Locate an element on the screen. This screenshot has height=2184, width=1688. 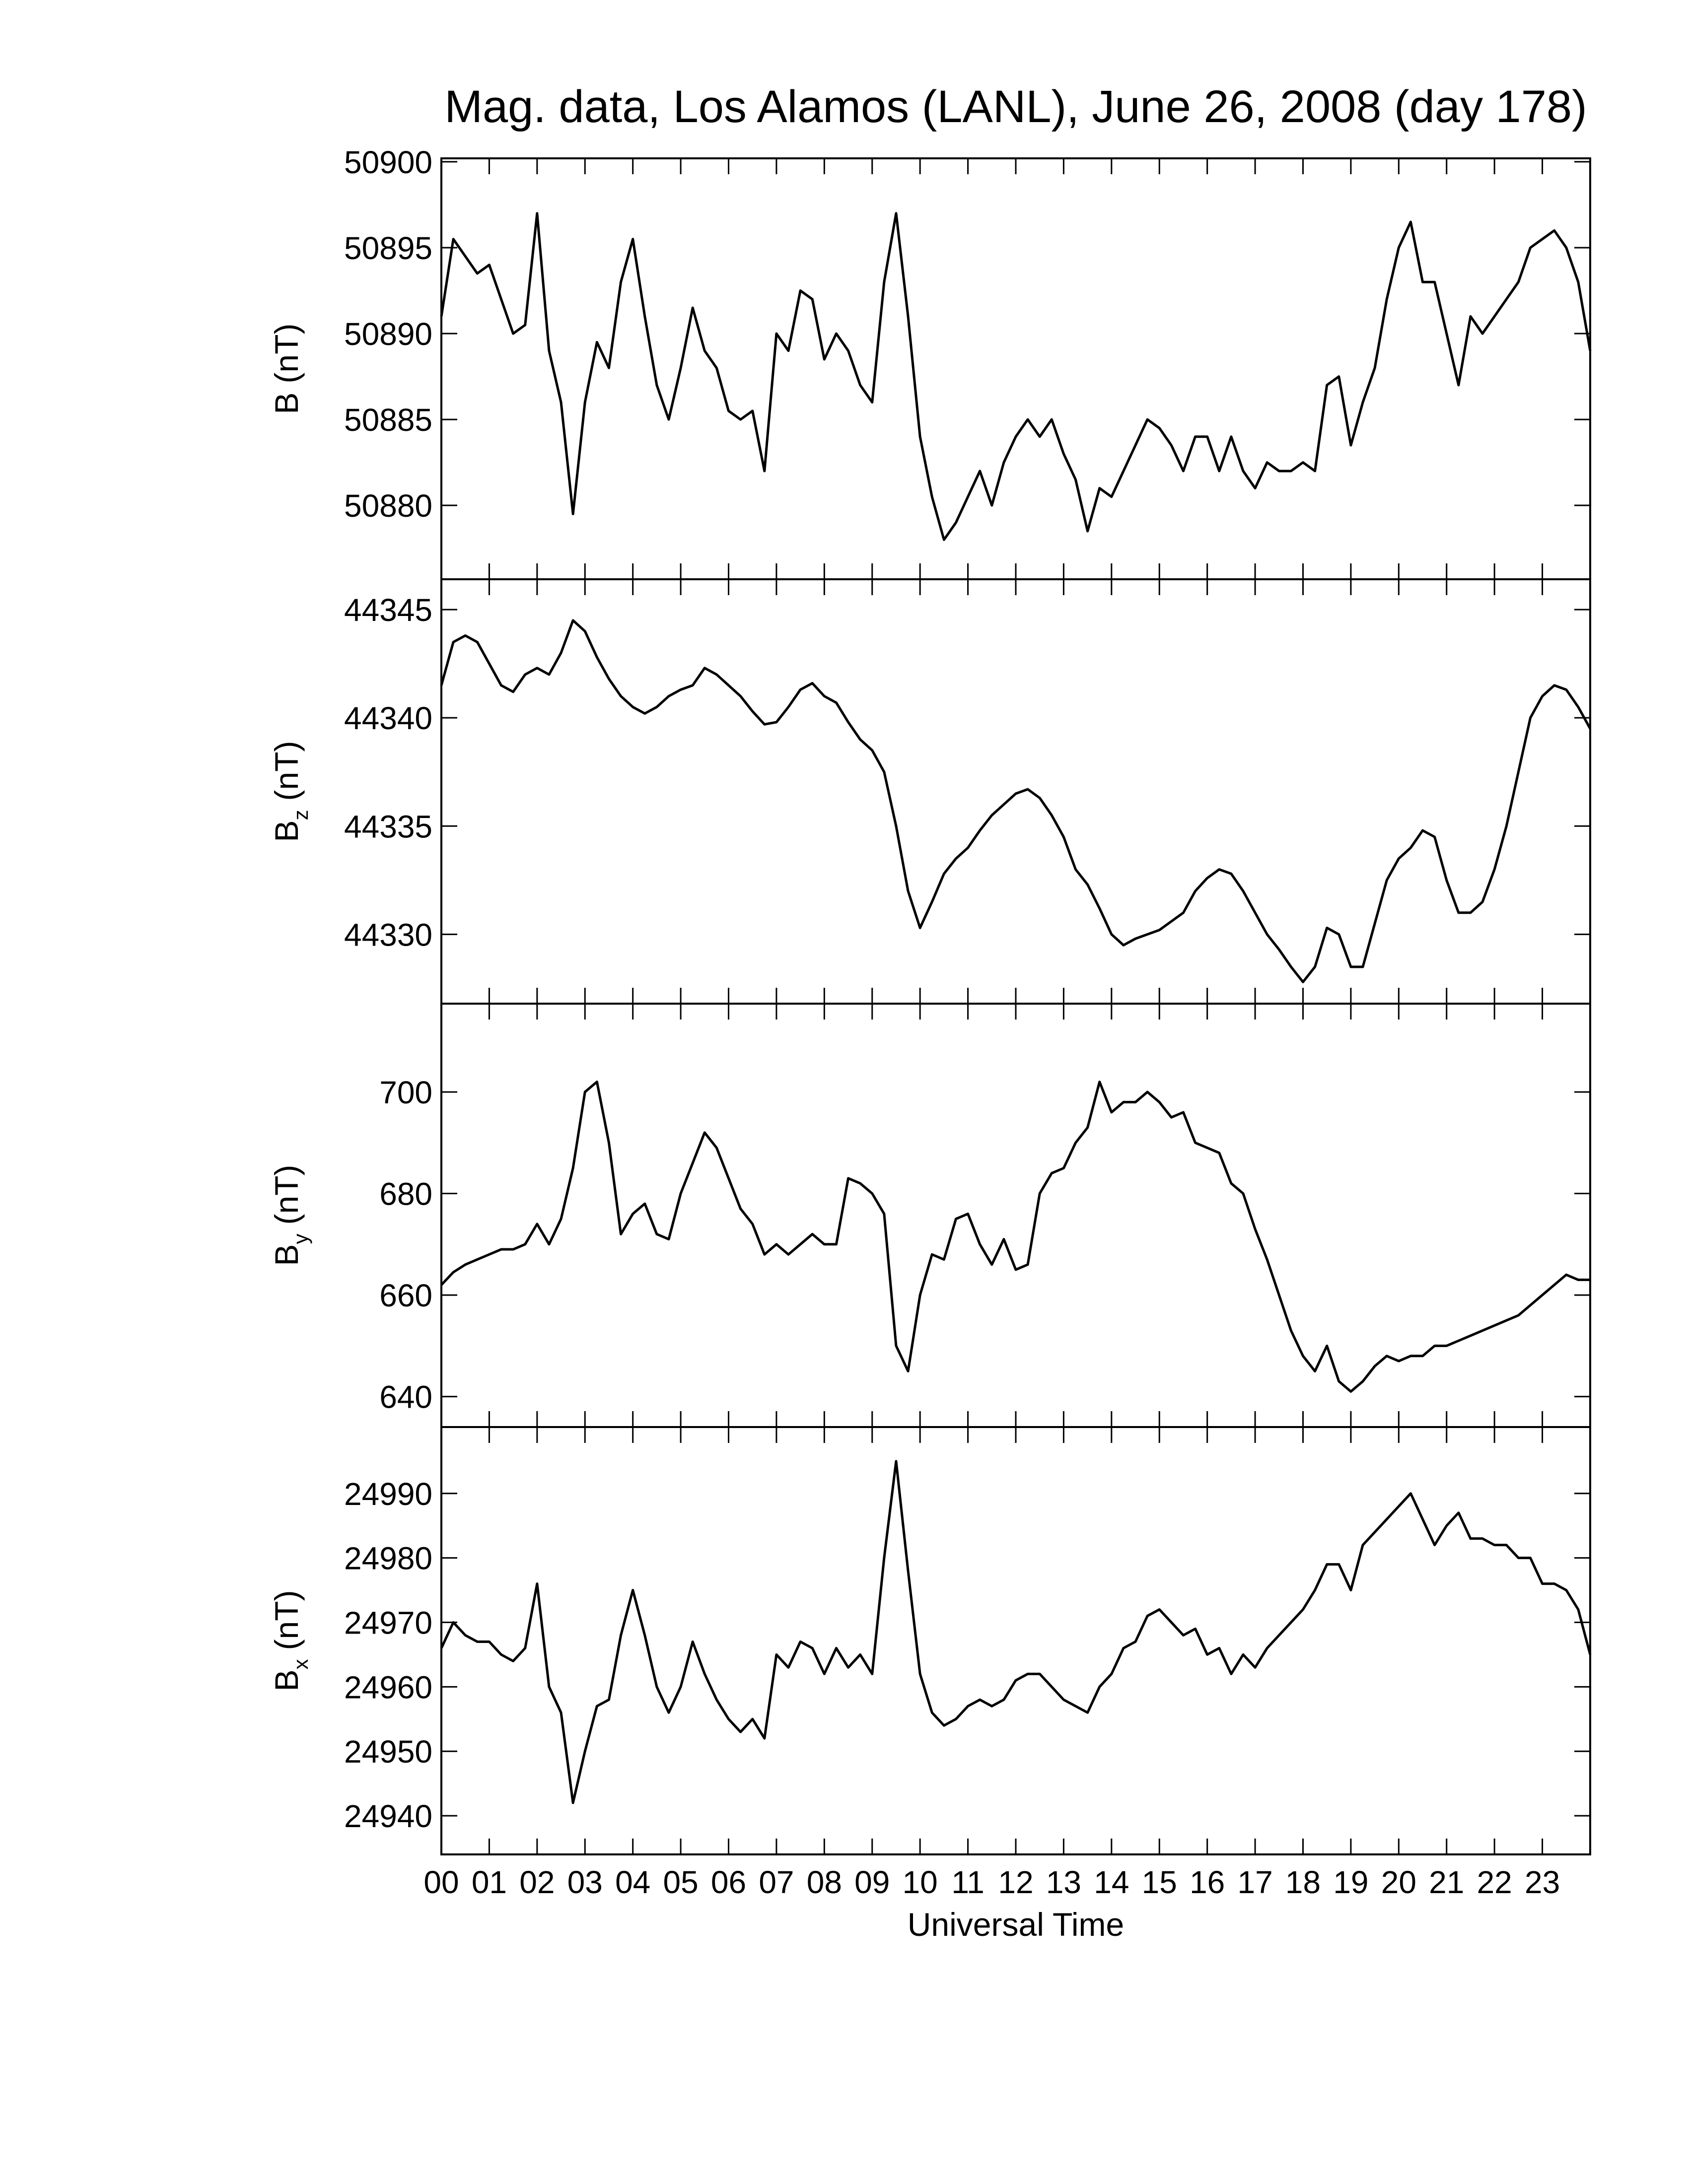
y-tick-label: 44345 is located at coordinates (388, 610).